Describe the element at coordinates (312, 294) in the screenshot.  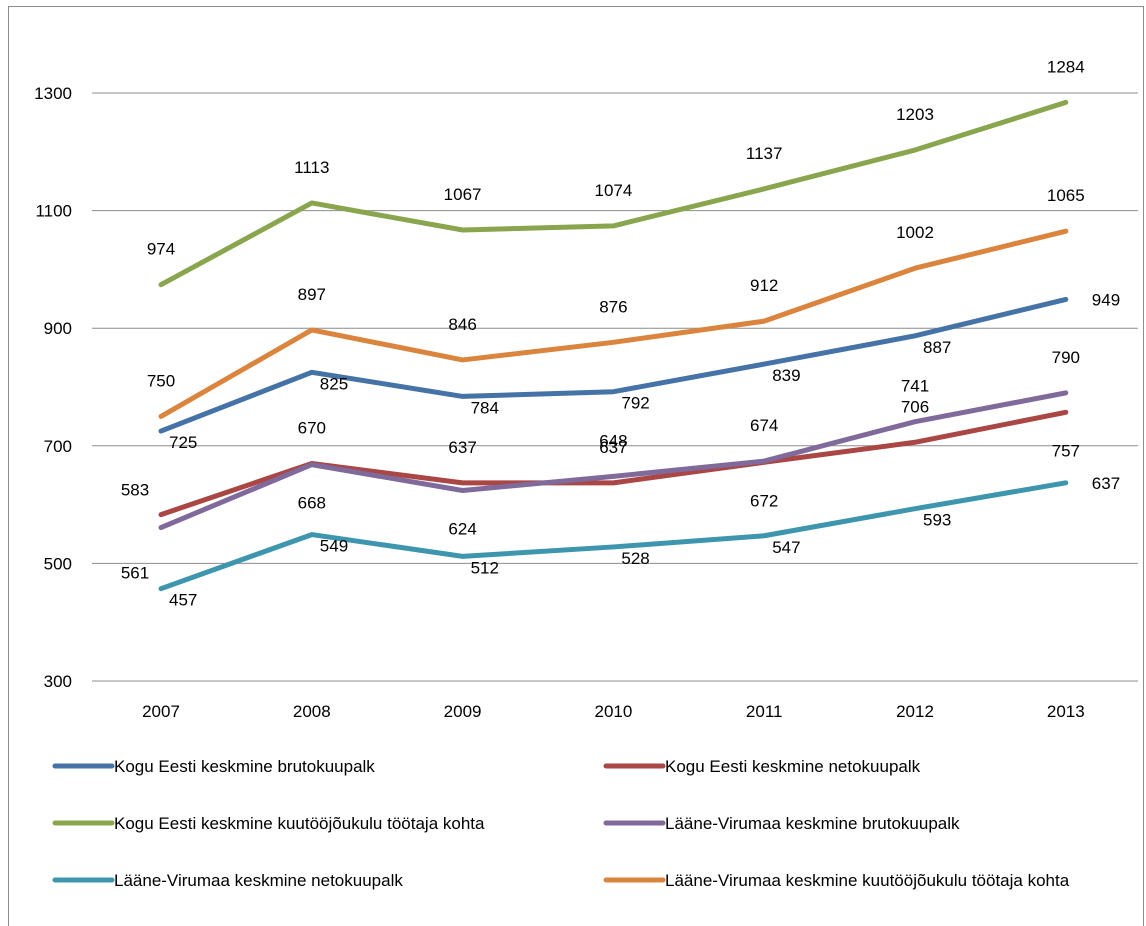
I see `data-label: 897` at that location.